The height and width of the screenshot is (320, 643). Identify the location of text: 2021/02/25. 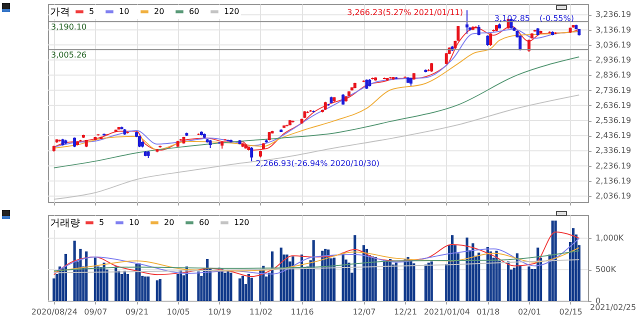
(613, 307).